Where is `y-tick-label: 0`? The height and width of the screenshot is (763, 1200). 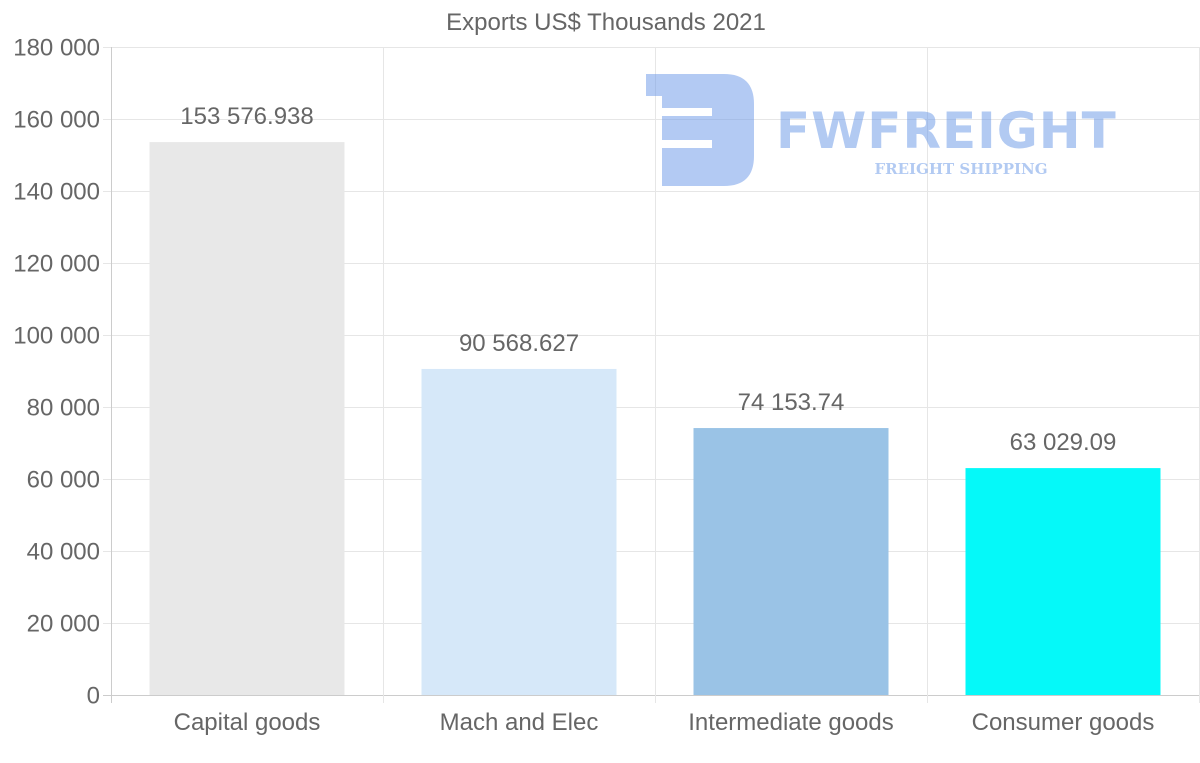 y-tick-label: 0 is located at coordinates (93, 696).